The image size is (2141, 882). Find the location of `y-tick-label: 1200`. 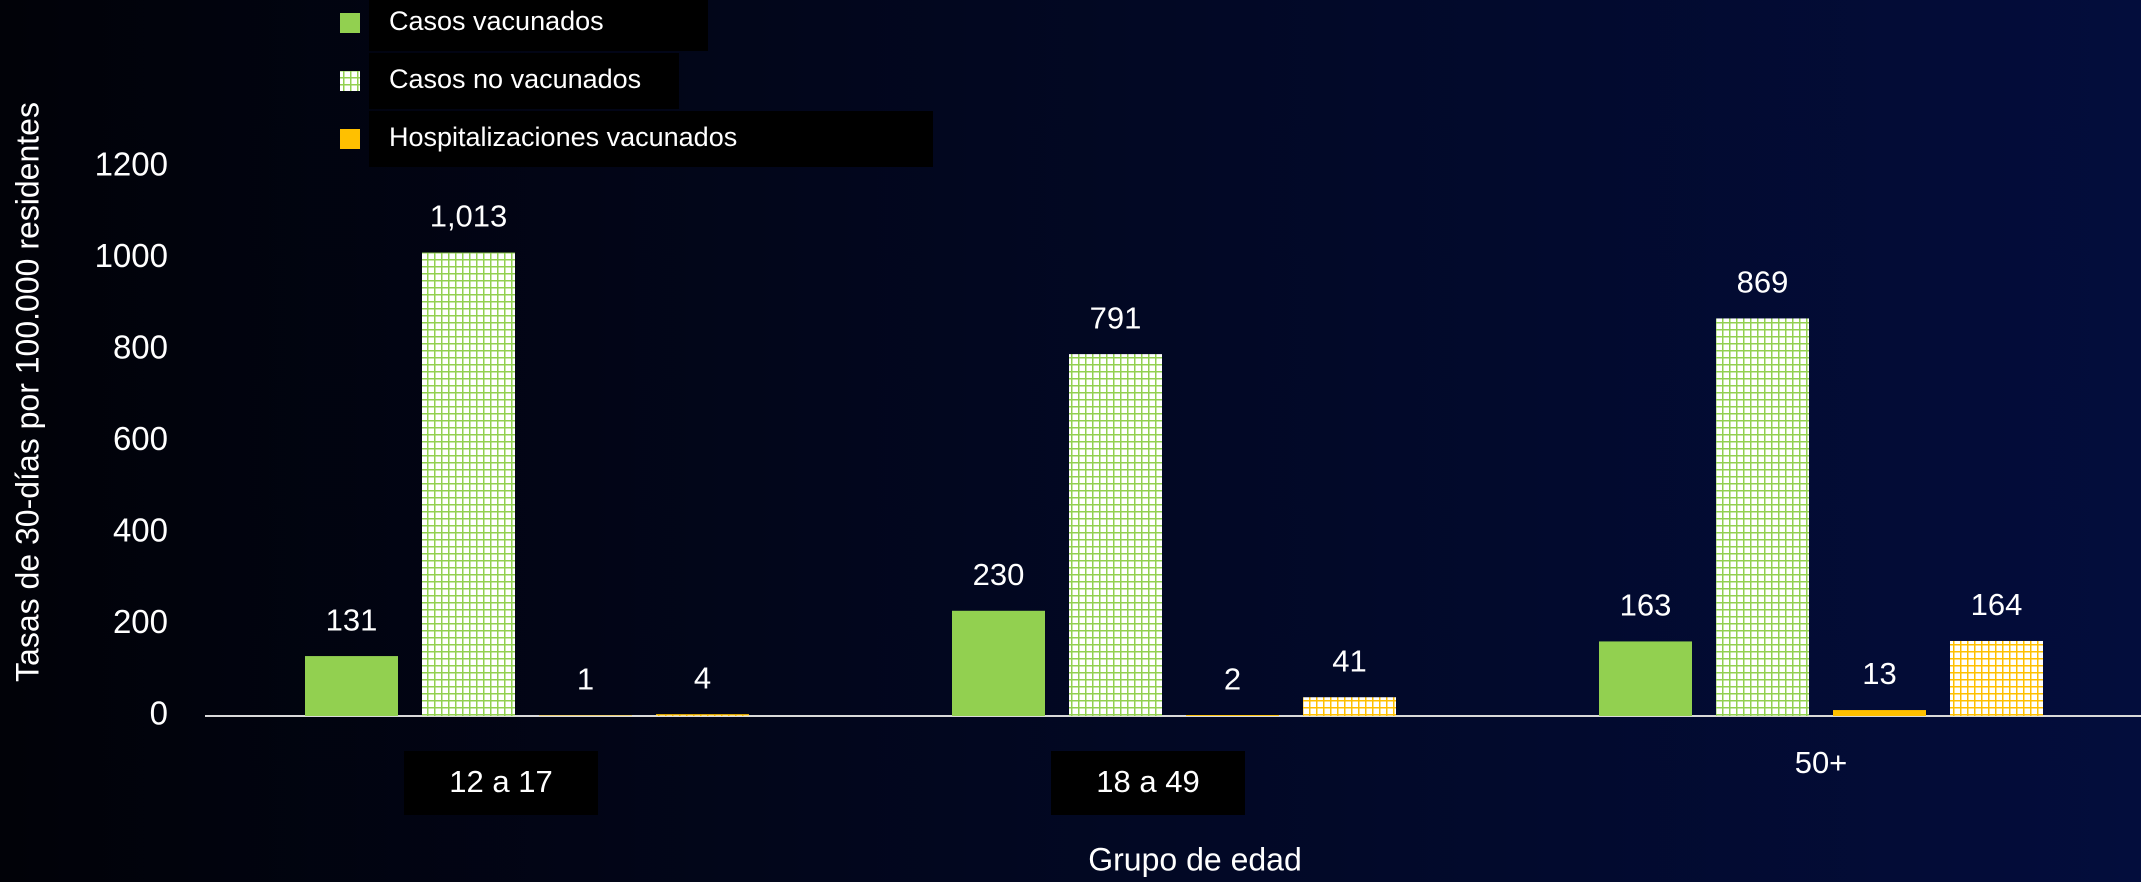

y-tick-label: 1200 is located at coordinates (131, 164).